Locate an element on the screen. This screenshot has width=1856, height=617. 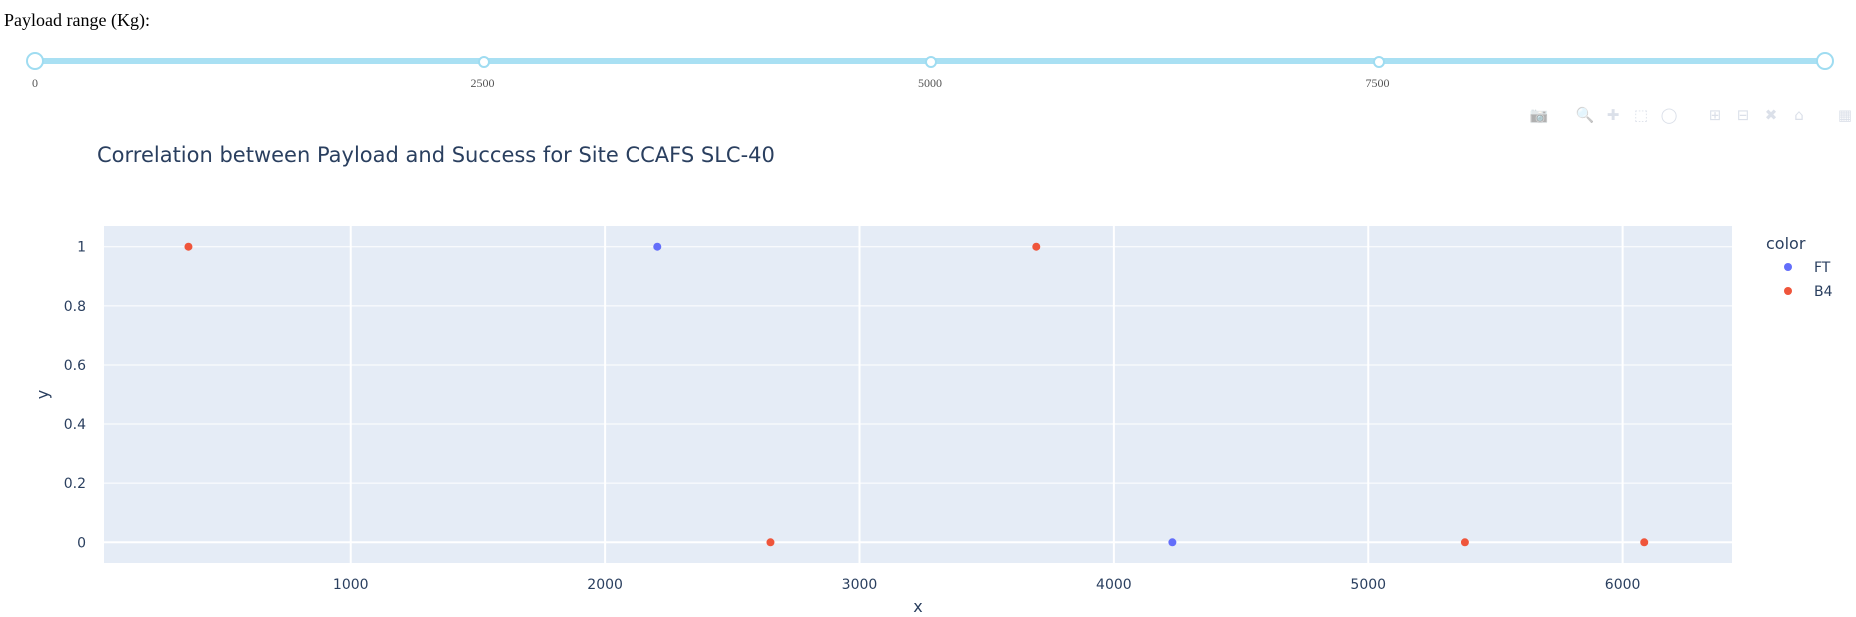
x-tick-label: 4000 is located at coordinates (1114, 585).